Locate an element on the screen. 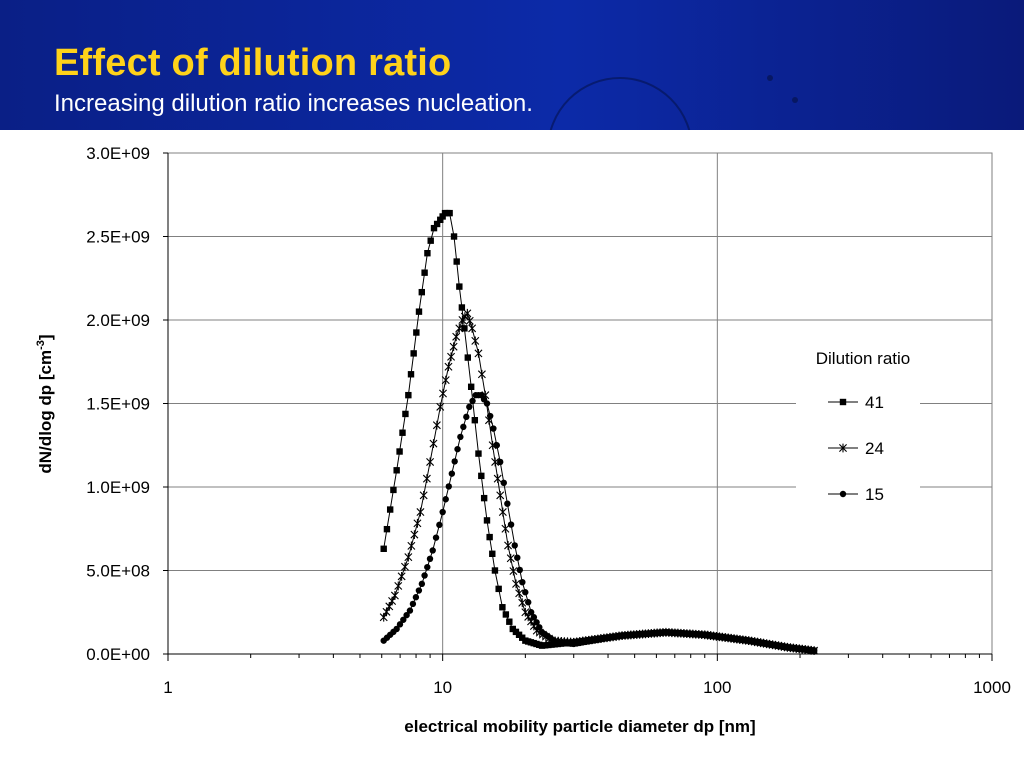  x-tick-label: 100 is located at coordinates (717, 687).